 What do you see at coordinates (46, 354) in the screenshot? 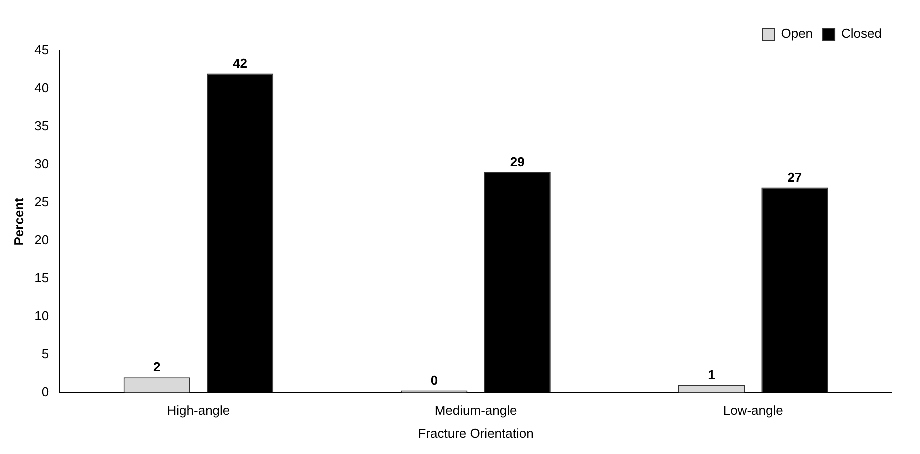
I see `y-tick-label: 5` at bounding box center [46, 354].